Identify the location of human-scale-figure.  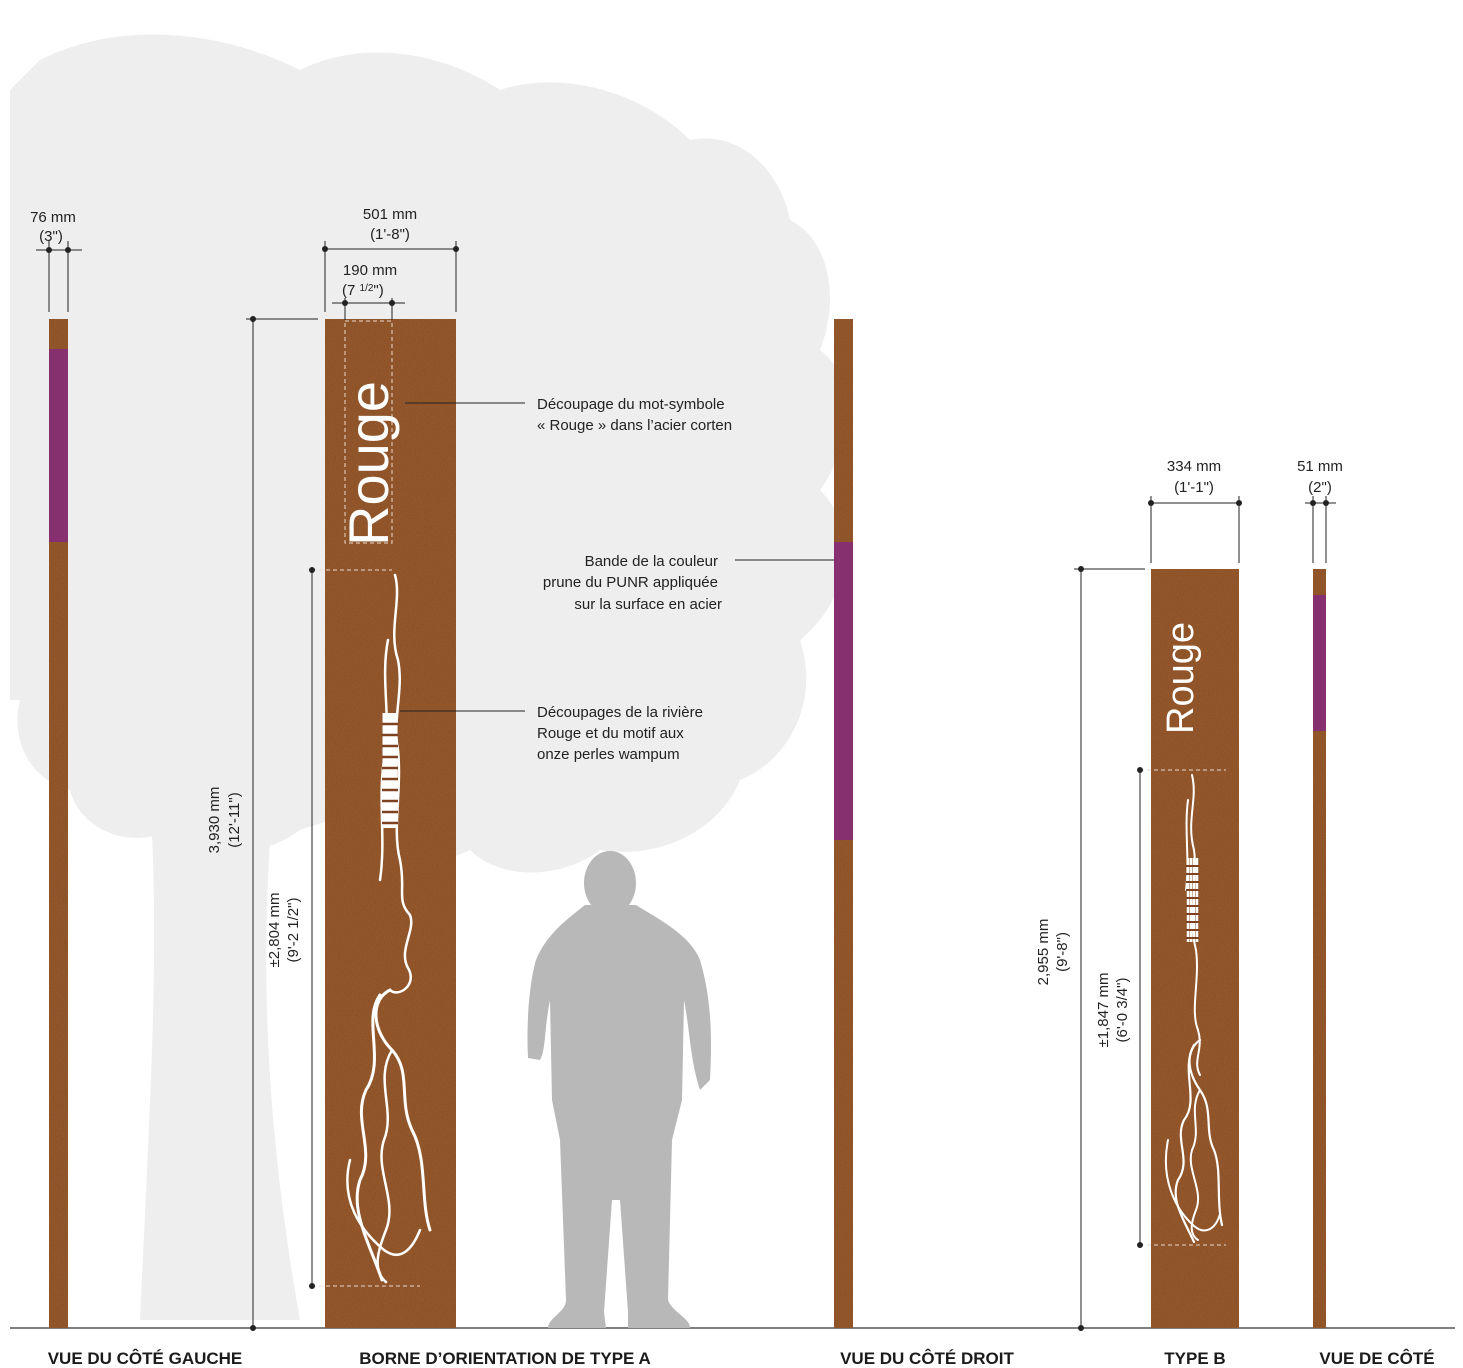
(619, 1089).